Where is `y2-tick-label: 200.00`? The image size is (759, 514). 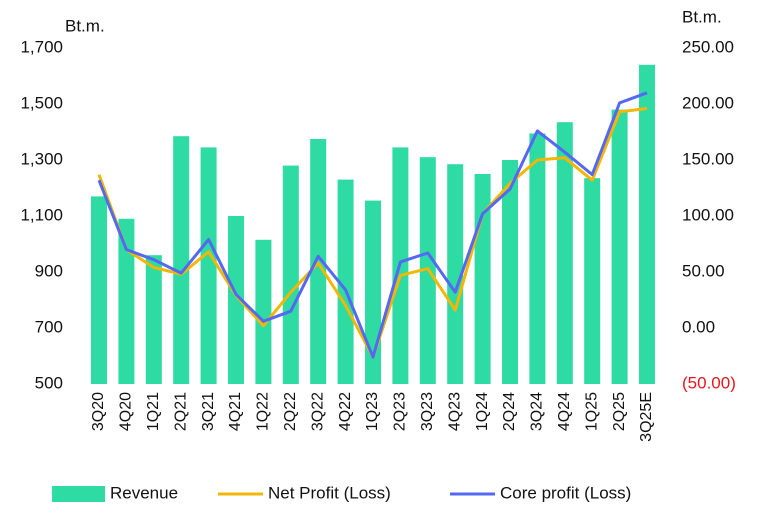 y2-tick-label: 200.00 is located at coordinates (708, 102).